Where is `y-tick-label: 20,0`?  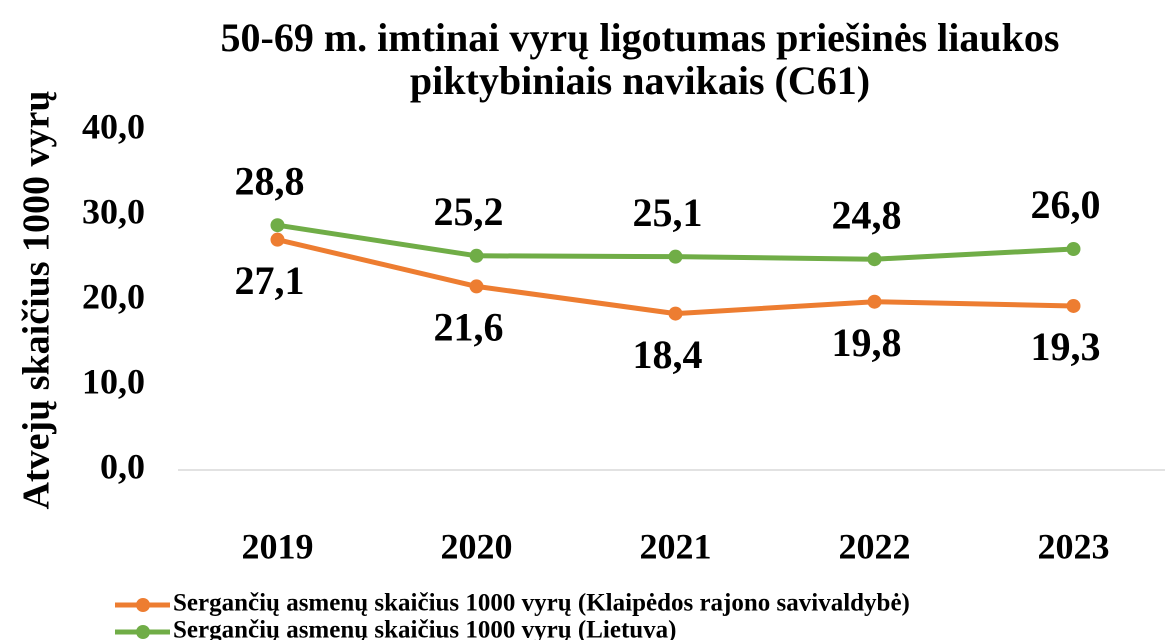 y-tick-label: 20,0 is located at coordinates (113, 296).